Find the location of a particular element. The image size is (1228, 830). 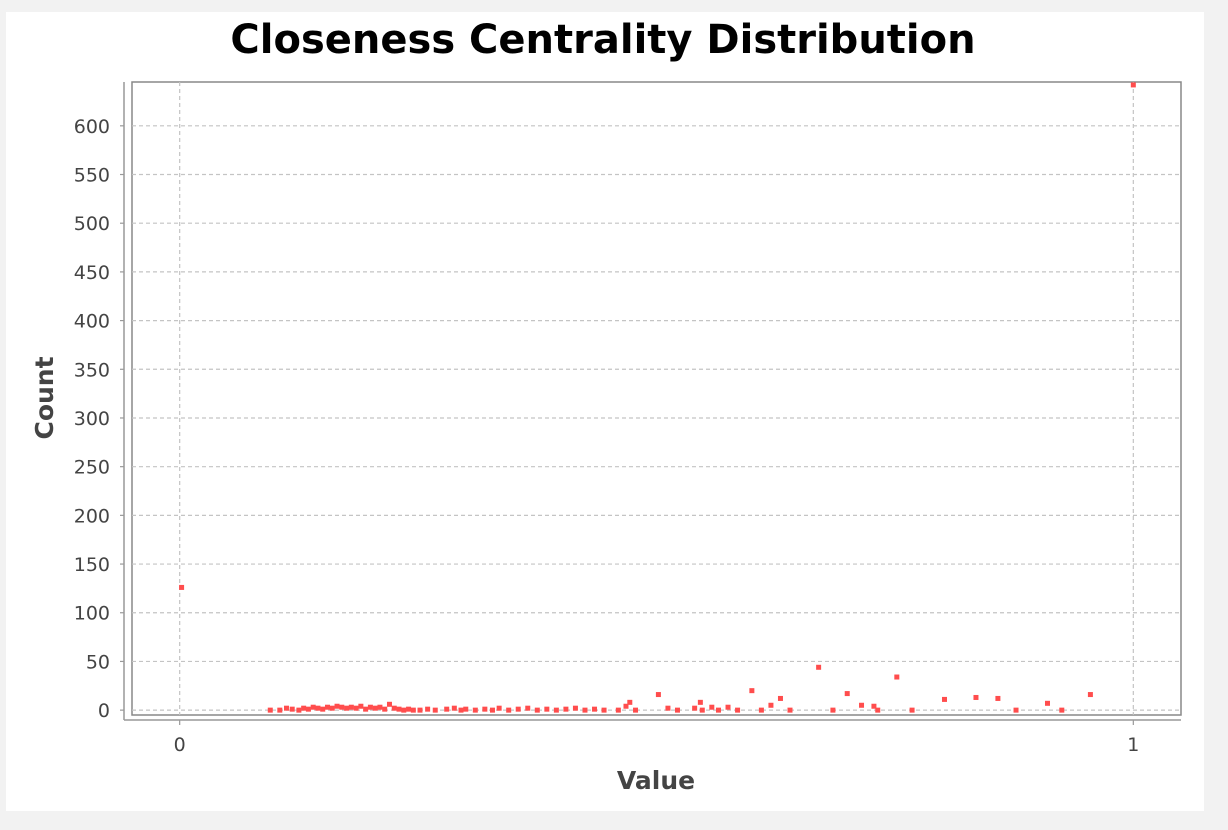

y-tick-label: 600 is located at coordinates (92, 127).